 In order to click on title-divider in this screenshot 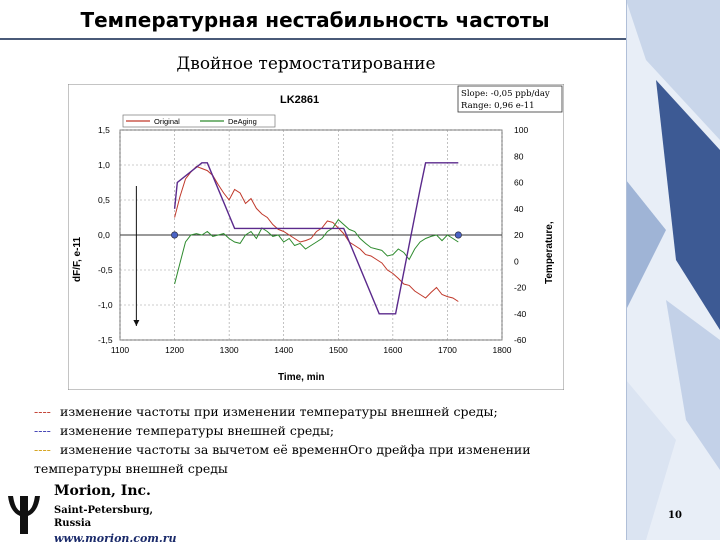, I will do `click(314, 39)`.